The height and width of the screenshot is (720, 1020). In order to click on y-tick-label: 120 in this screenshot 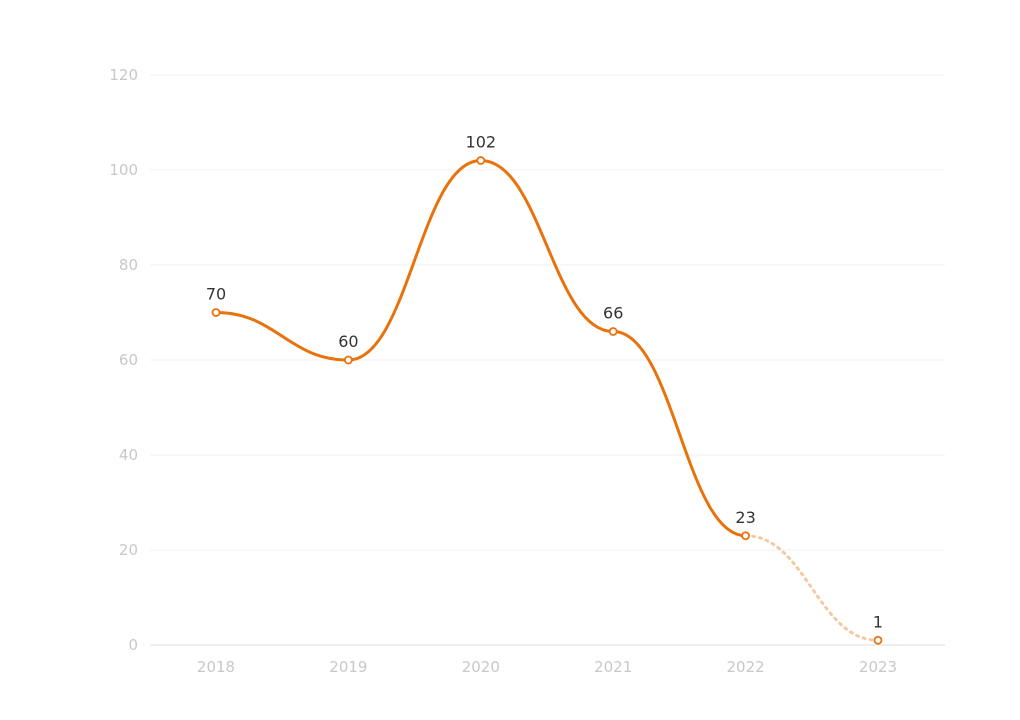, I will do `click(123, 75)`.